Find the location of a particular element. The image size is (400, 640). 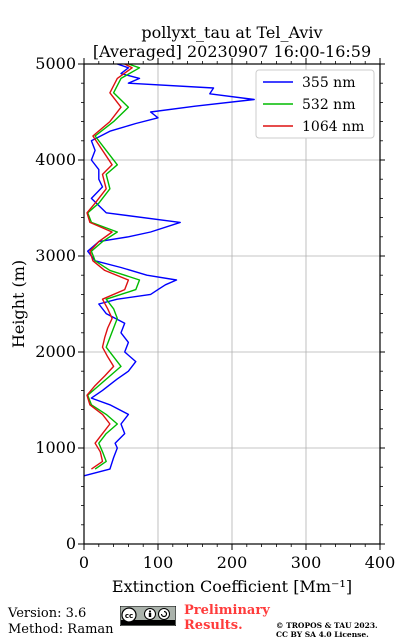

y-tick-label: 3000 is located at coordinates (55, 255).